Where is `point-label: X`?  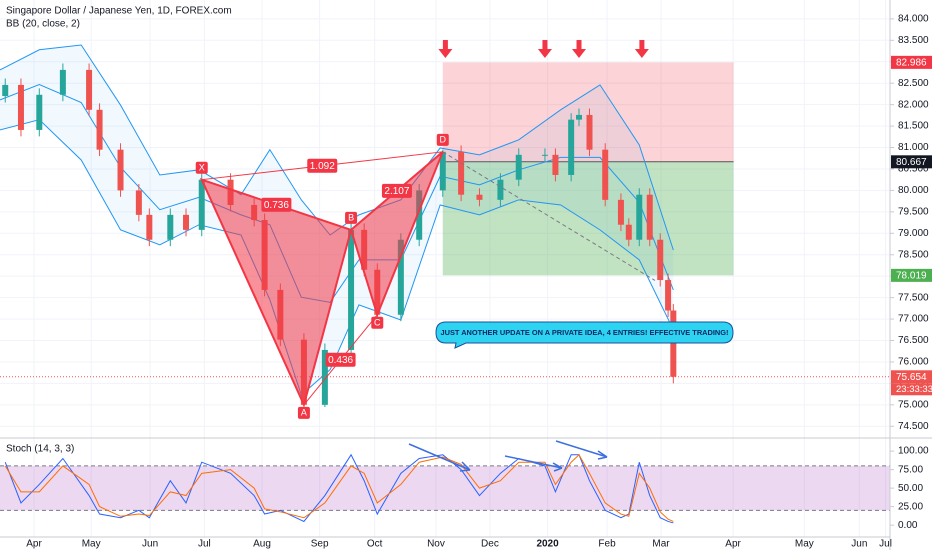 point-label: X is located at coordinates (202, 168).